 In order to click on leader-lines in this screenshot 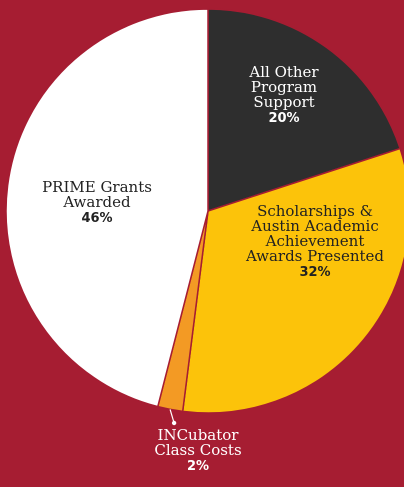, I will do `click(173, 417)`.